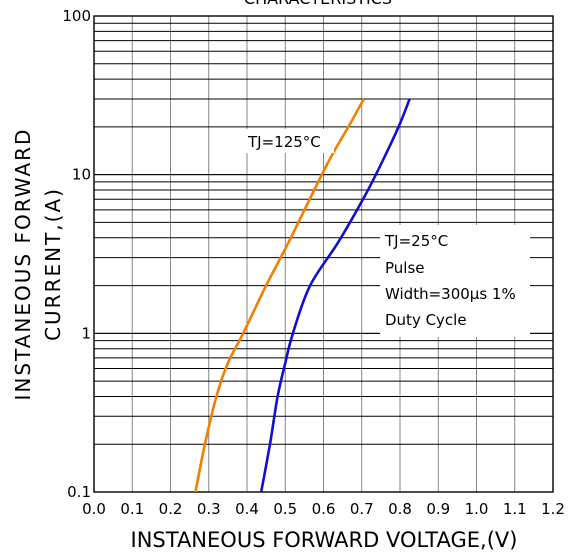 Image resolution: width=582 pixels, height=557 pixels. Describe the element at coordinates (405, 268) in the screenshot. I see `annotation-25c-line2: Pulse` at that location.